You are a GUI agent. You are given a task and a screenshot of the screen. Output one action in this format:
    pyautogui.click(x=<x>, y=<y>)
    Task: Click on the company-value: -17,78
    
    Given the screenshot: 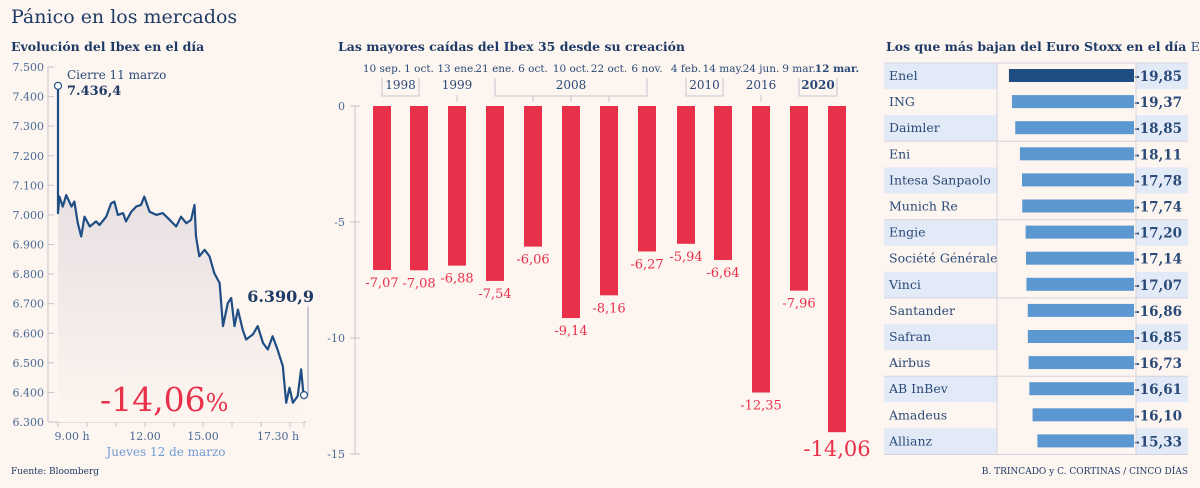 What is the action you would take?
    pyautogui.click(x=1158, y=181)
    